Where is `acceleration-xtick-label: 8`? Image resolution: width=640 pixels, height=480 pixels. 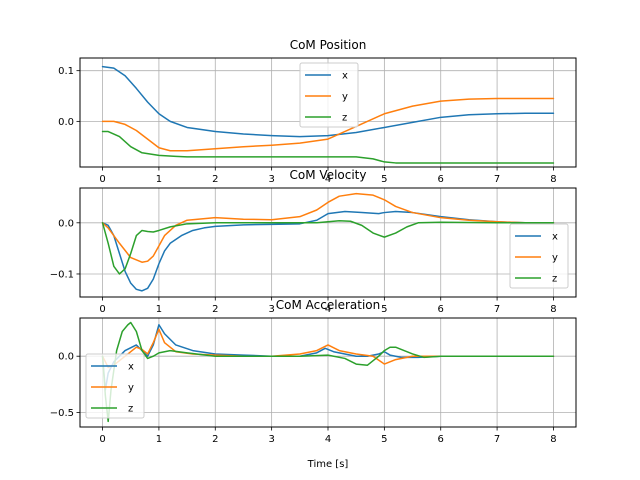
acceleration-xtick-label: 8 is located at coordinates (553, 439).